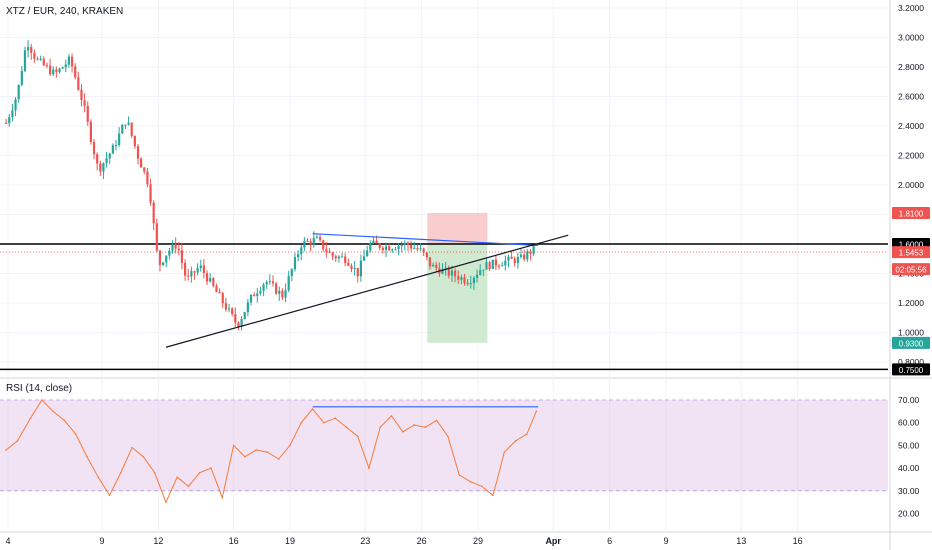 The width and height of the screenshot is (932, 550). Describe the element at coordinates (911, 362) in the screenshot. I see `y-tick-label: 0.8000` at that location.